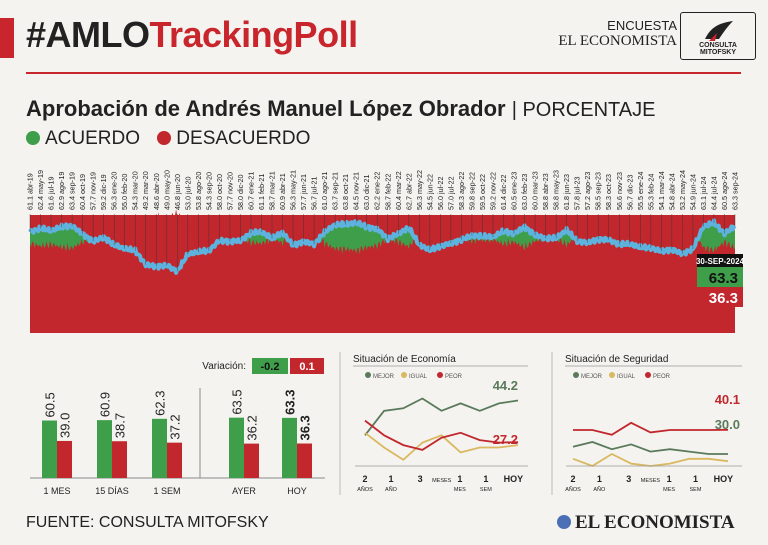 Image resolution: width=768 pixels, height=545 pixels. What do you see at coordinates (524, 192) in the screenshot?
I see `month-label: 63.0 feb-23` at bounding box center [524, 192].